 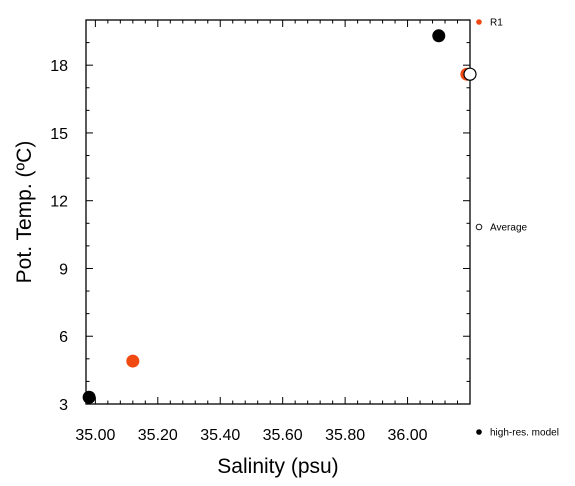 What do you see at coordinates (496, 23) in the screenshot?
I see `legend-label: R1` at bounding box center [496, 23].